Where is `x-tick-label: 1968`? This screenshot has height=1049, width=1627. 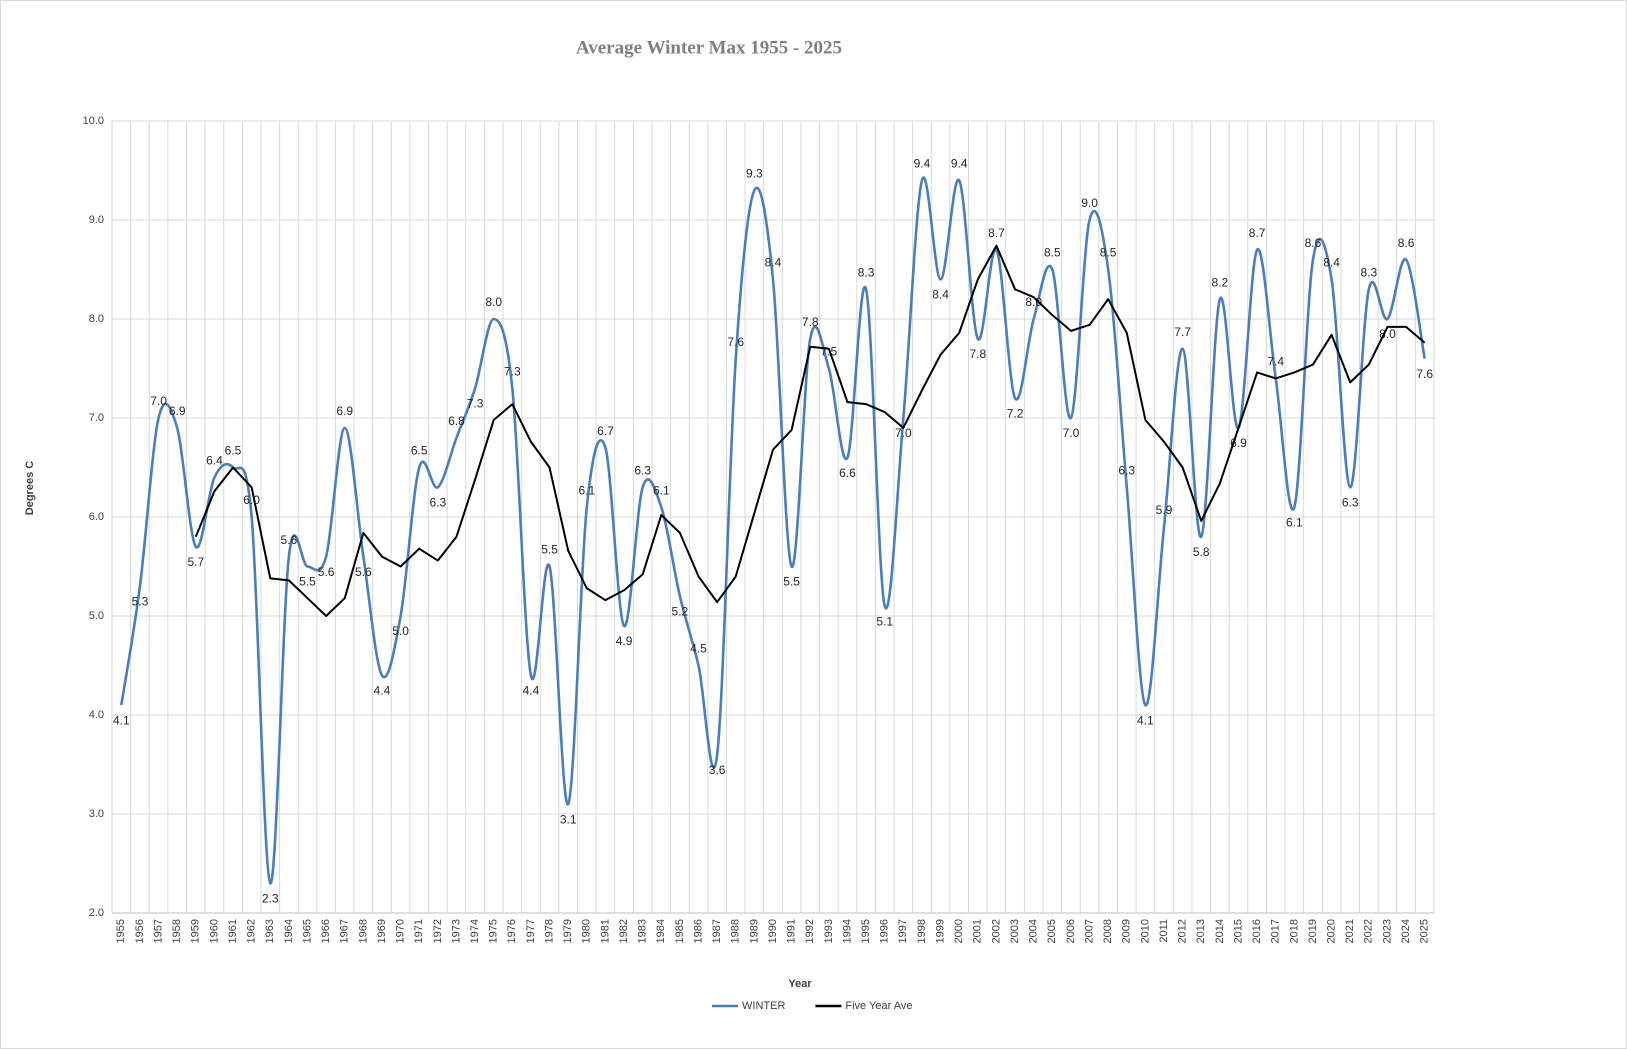
x-tick-label: 1968 is located at coordinates (363, 931).